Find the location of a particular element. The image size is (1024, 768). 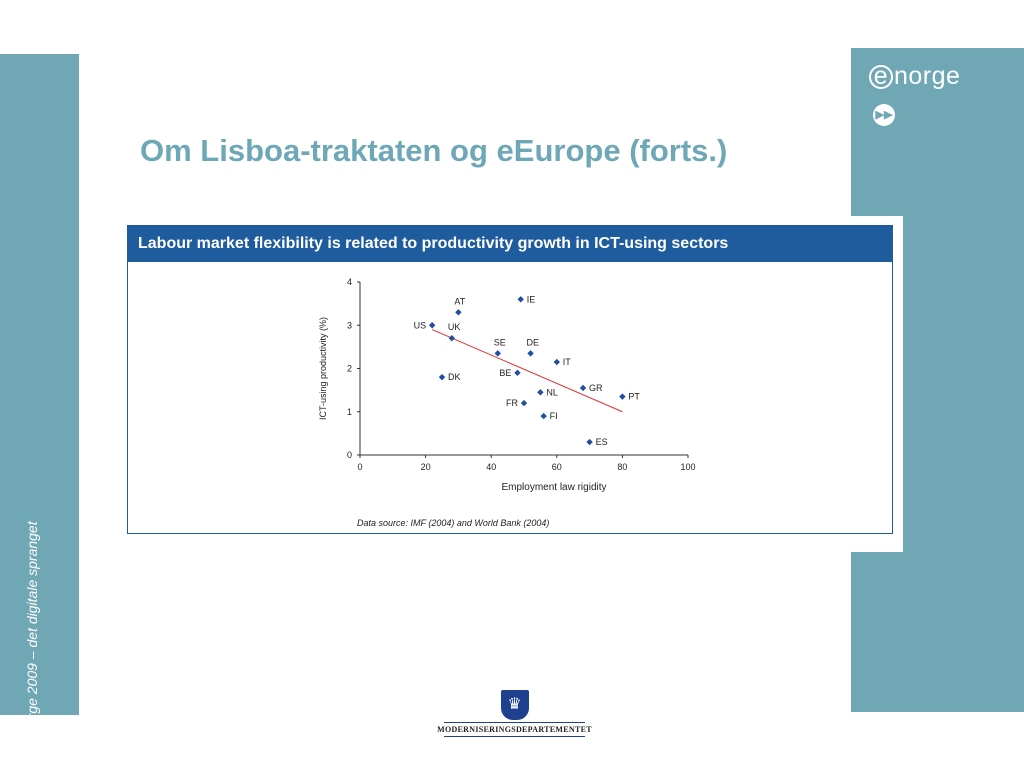

data-point-es is located at coordinates (589, 442).